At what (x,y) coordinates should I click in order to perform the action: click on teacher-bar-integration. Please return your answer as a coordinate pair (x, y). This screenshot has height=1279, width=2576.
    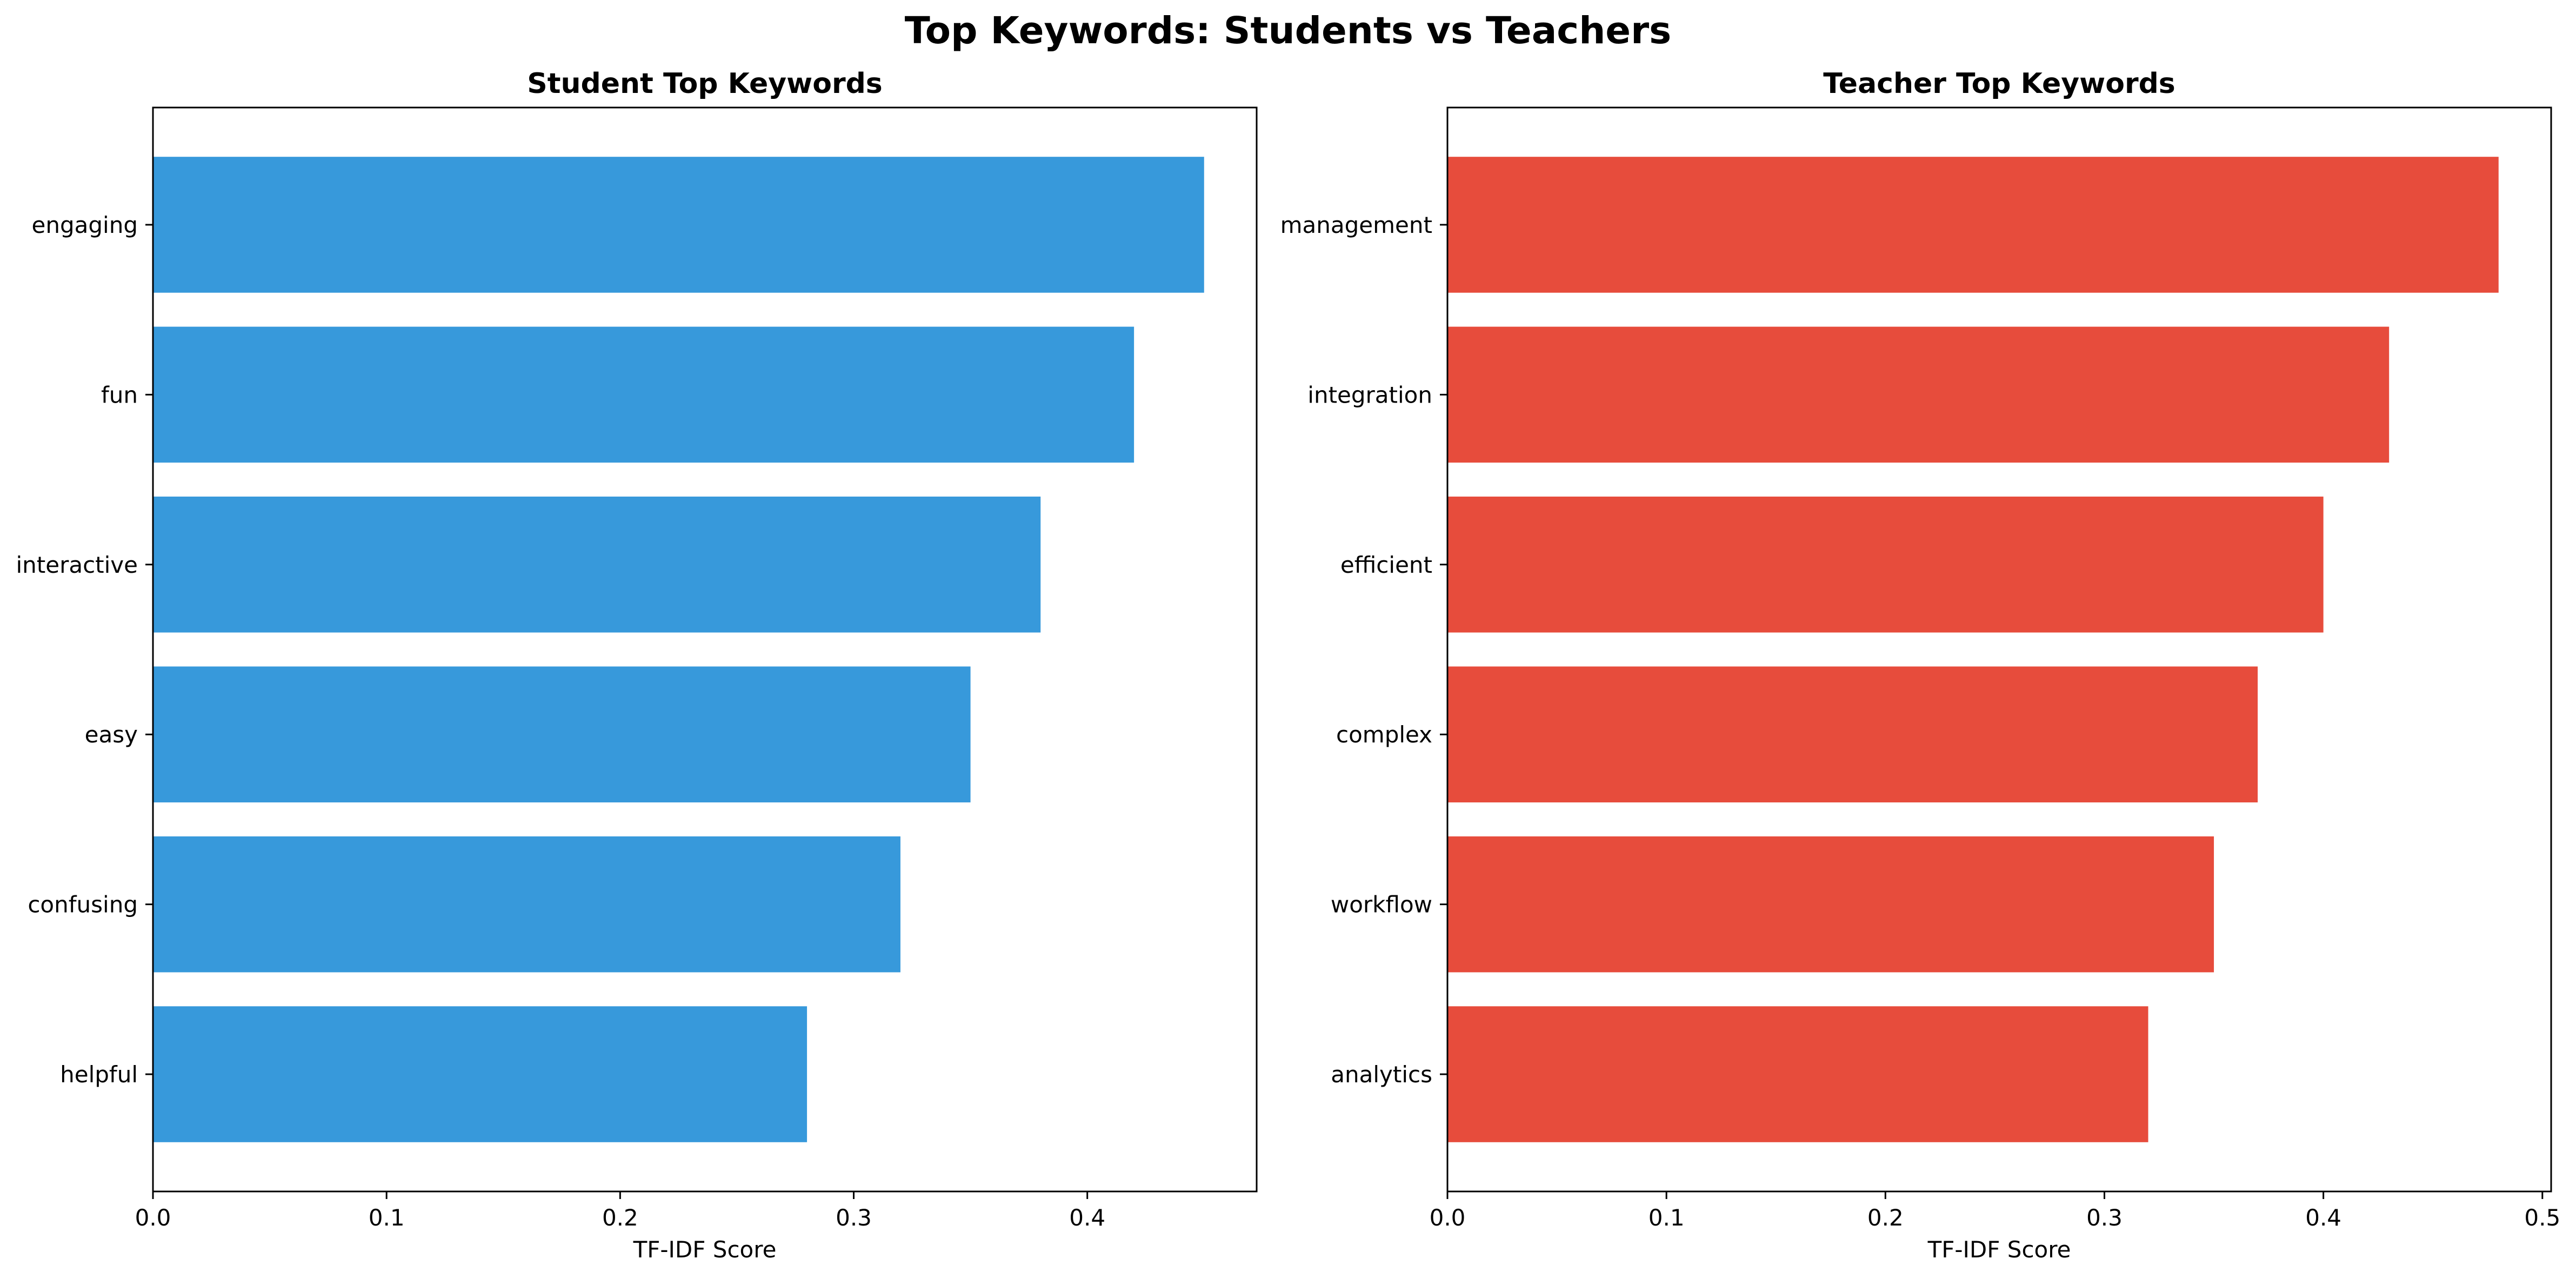
    Looking at the image, I should click on (1919, 394).